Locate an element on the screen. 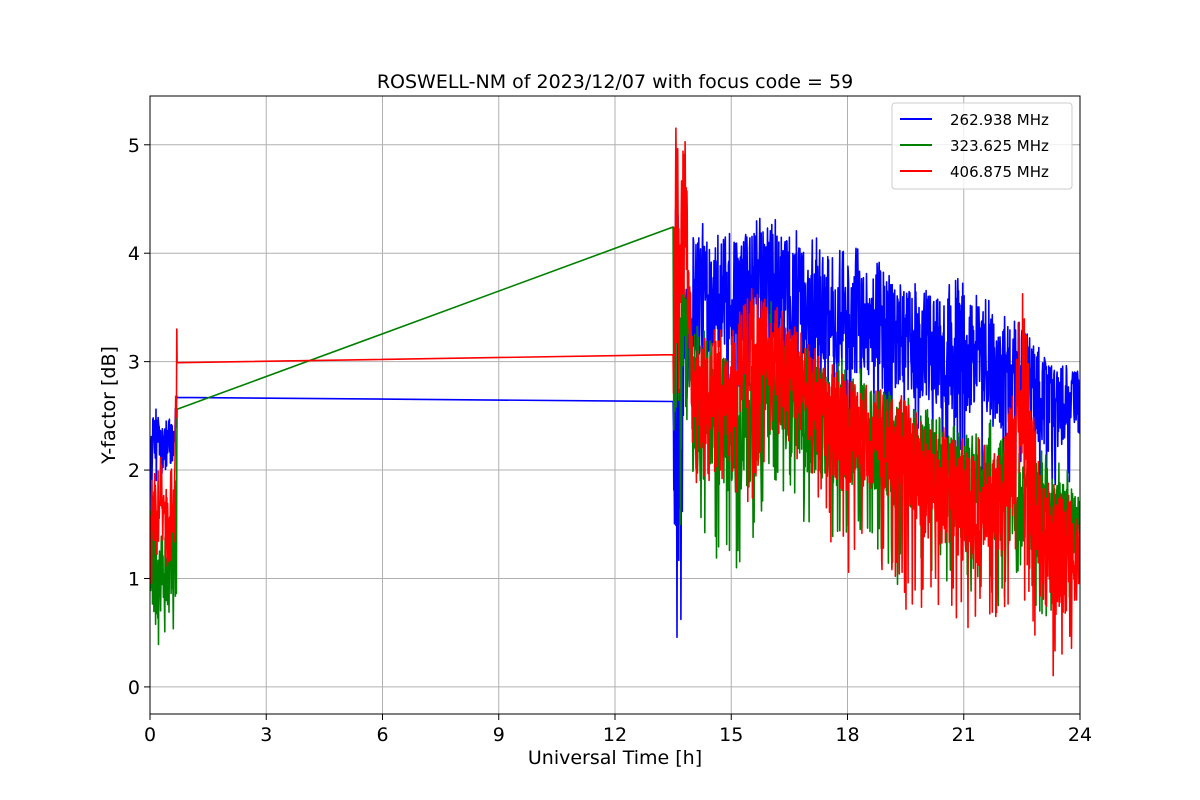 This screenshot has width=1200, height=800. x-tick-label: 18 is located at coordinates (847, 735).